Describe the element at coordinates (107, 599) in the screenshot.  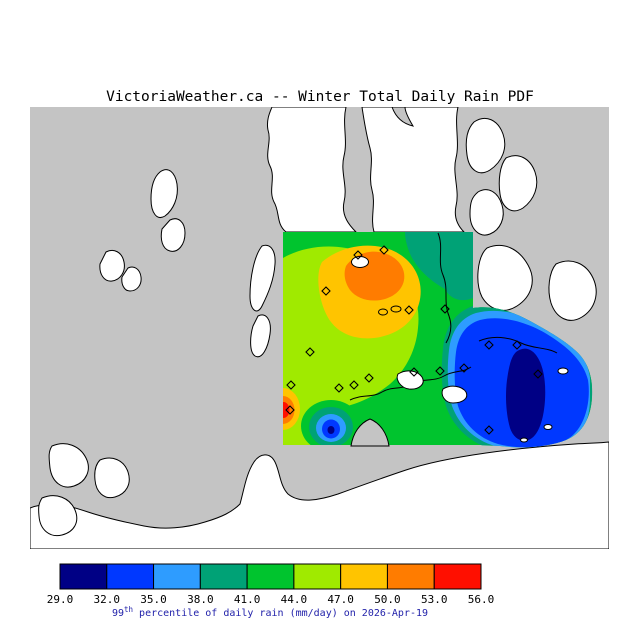
I see `colorbar-tick-label: 32.0` at that location.